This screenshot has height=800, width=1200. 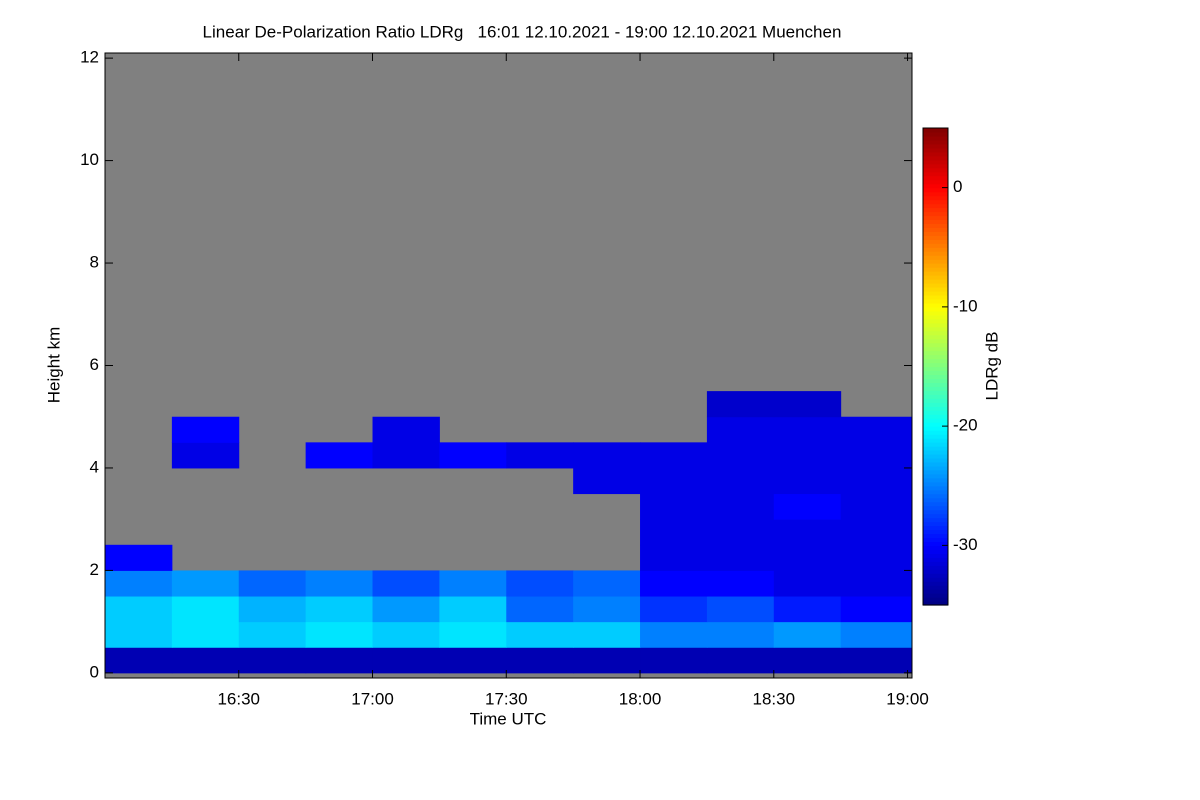 What do you see at coordinates (94, 671) in the screenshot?
I see `y-tick-label: 0` at bounding box center [94, 671].